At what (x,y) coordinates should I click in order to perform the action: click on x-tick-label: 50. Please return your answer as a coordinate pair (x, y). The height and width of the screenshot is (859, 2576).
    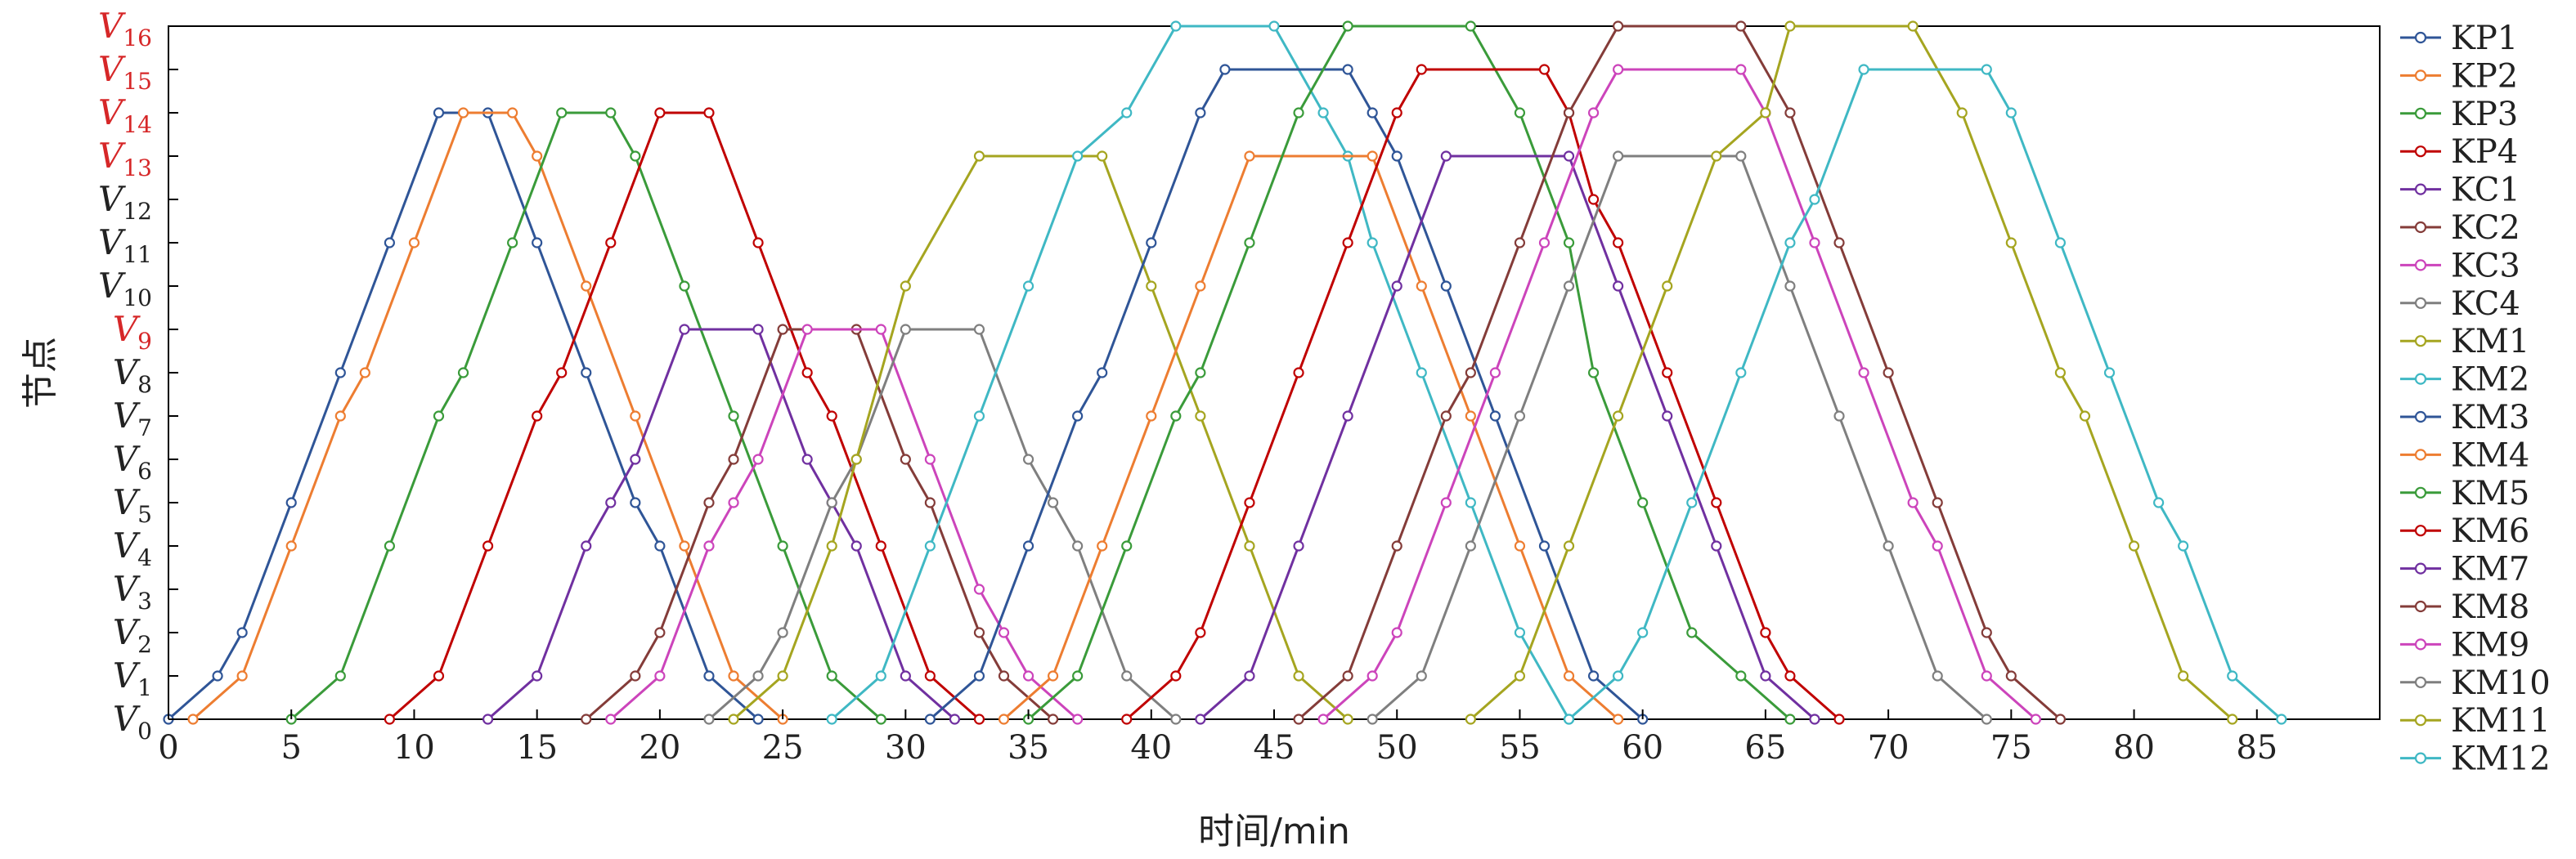
    Looking at the image, I should click on (1397, 748).